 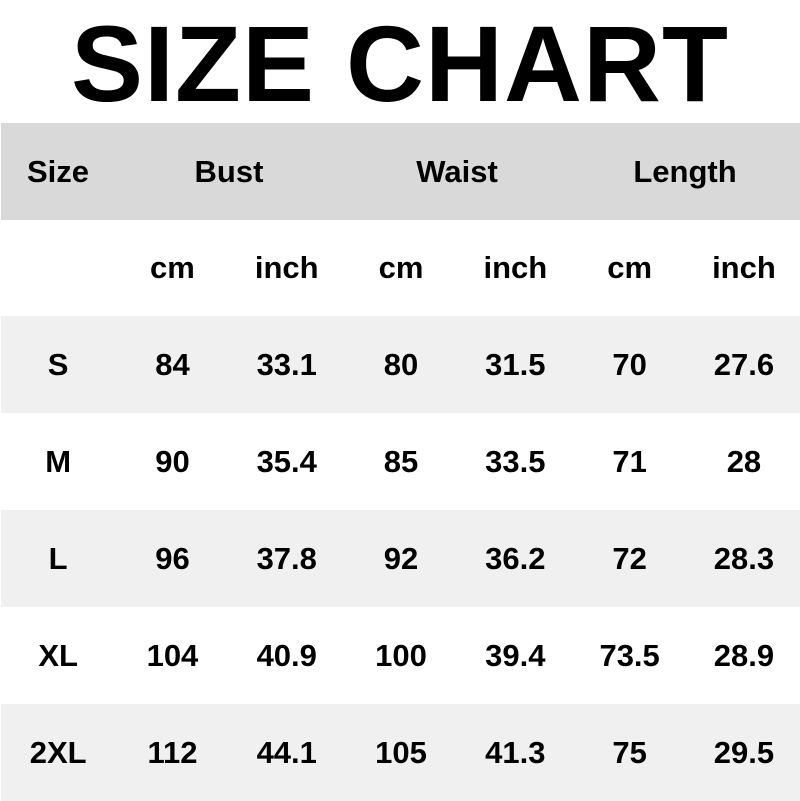 I want to click on waist-cm-cell: 105, so click(x=401, y=752).